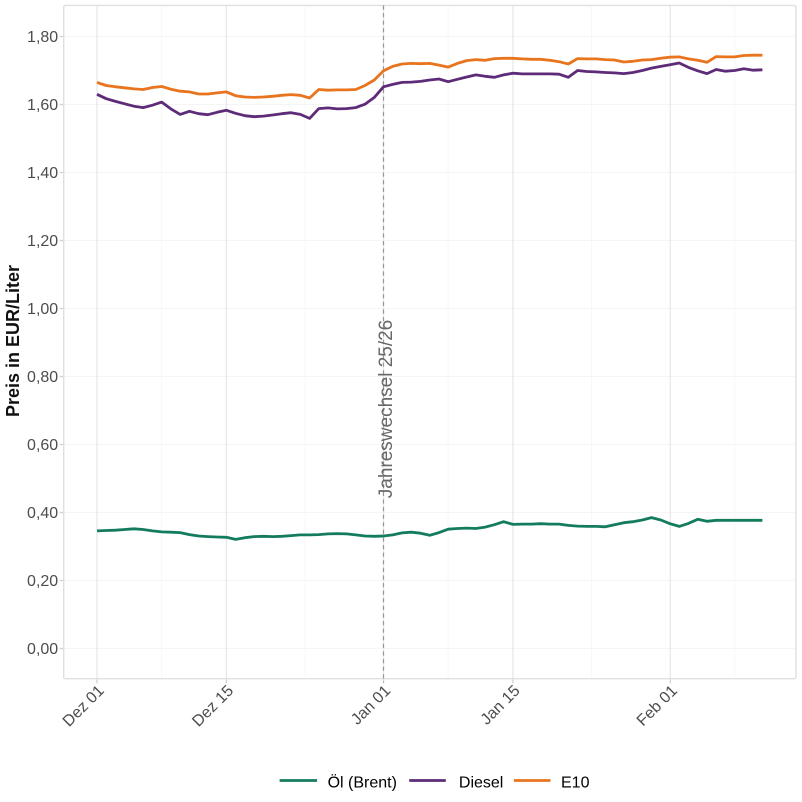 The height and width of the screenshot is (802, 802). I want to click on svg-text: E10, so click(575, 782).